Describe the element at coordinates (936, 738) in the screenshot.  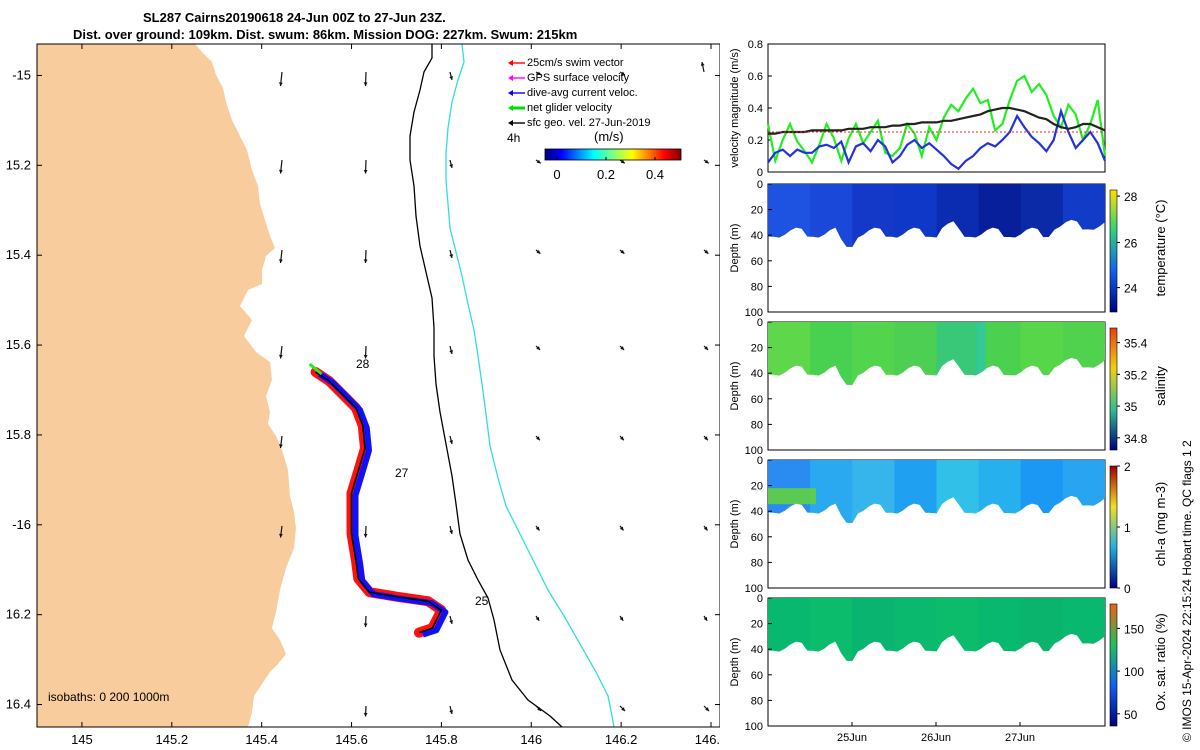
I see `time-tick-label: 26Jun` at that location.